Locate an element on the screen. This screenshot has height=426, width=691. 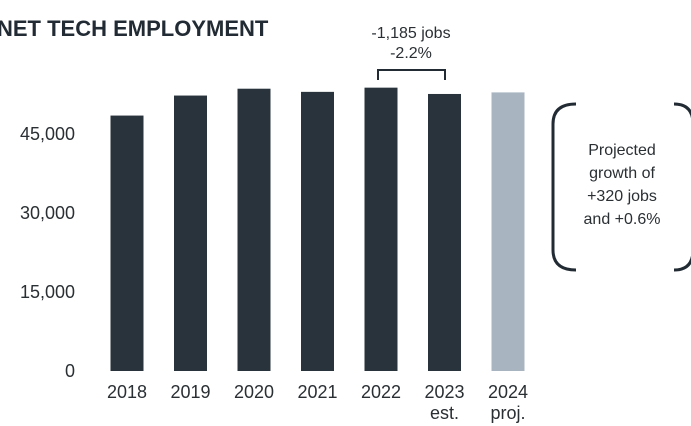
change-bracket is located at coordinates (411, 74).